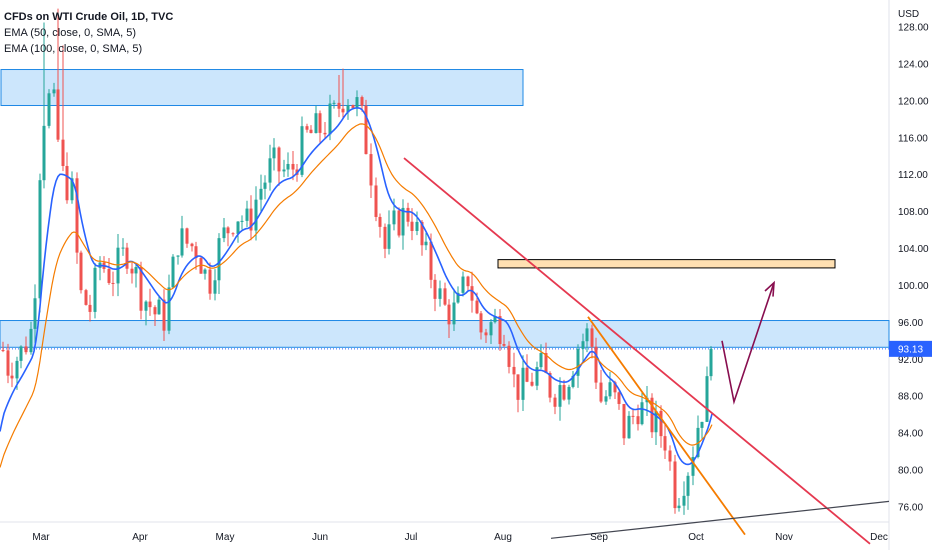 The height and width of the screenshot is (550, 932). Describe the element at coordinates (913, 286) in the screenshot. I see `y-tick-label: 100.00` at that location.